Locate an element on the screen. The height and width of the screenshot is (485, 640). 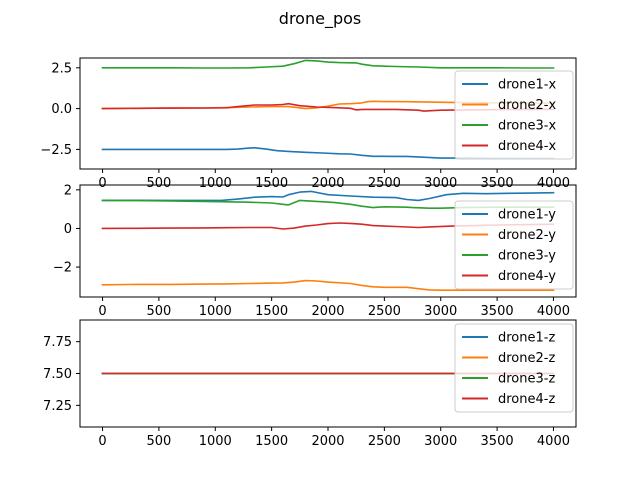
legend-label: drone1-z is located at coordinates (526, 338).